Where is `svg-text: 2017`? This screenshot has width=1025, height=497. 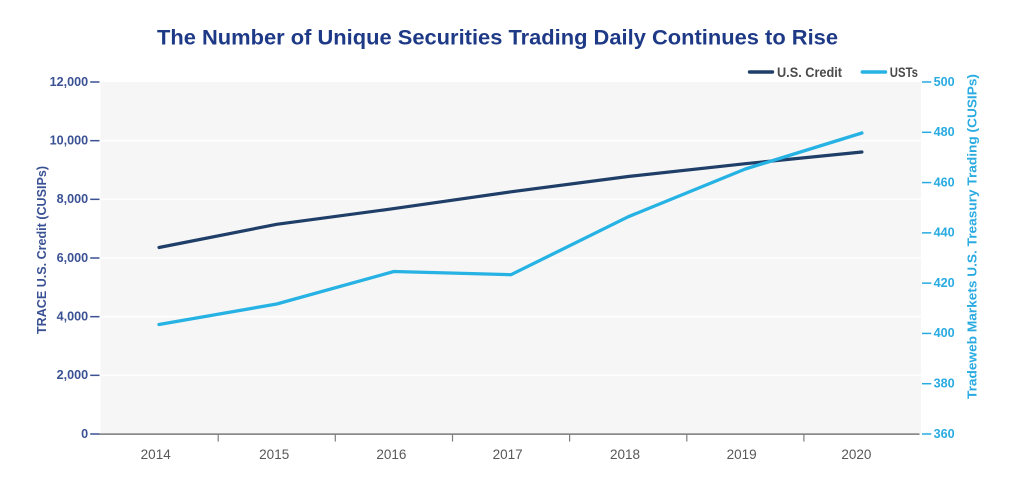
svg-text: 2017 is located at coordinates (508, 454).